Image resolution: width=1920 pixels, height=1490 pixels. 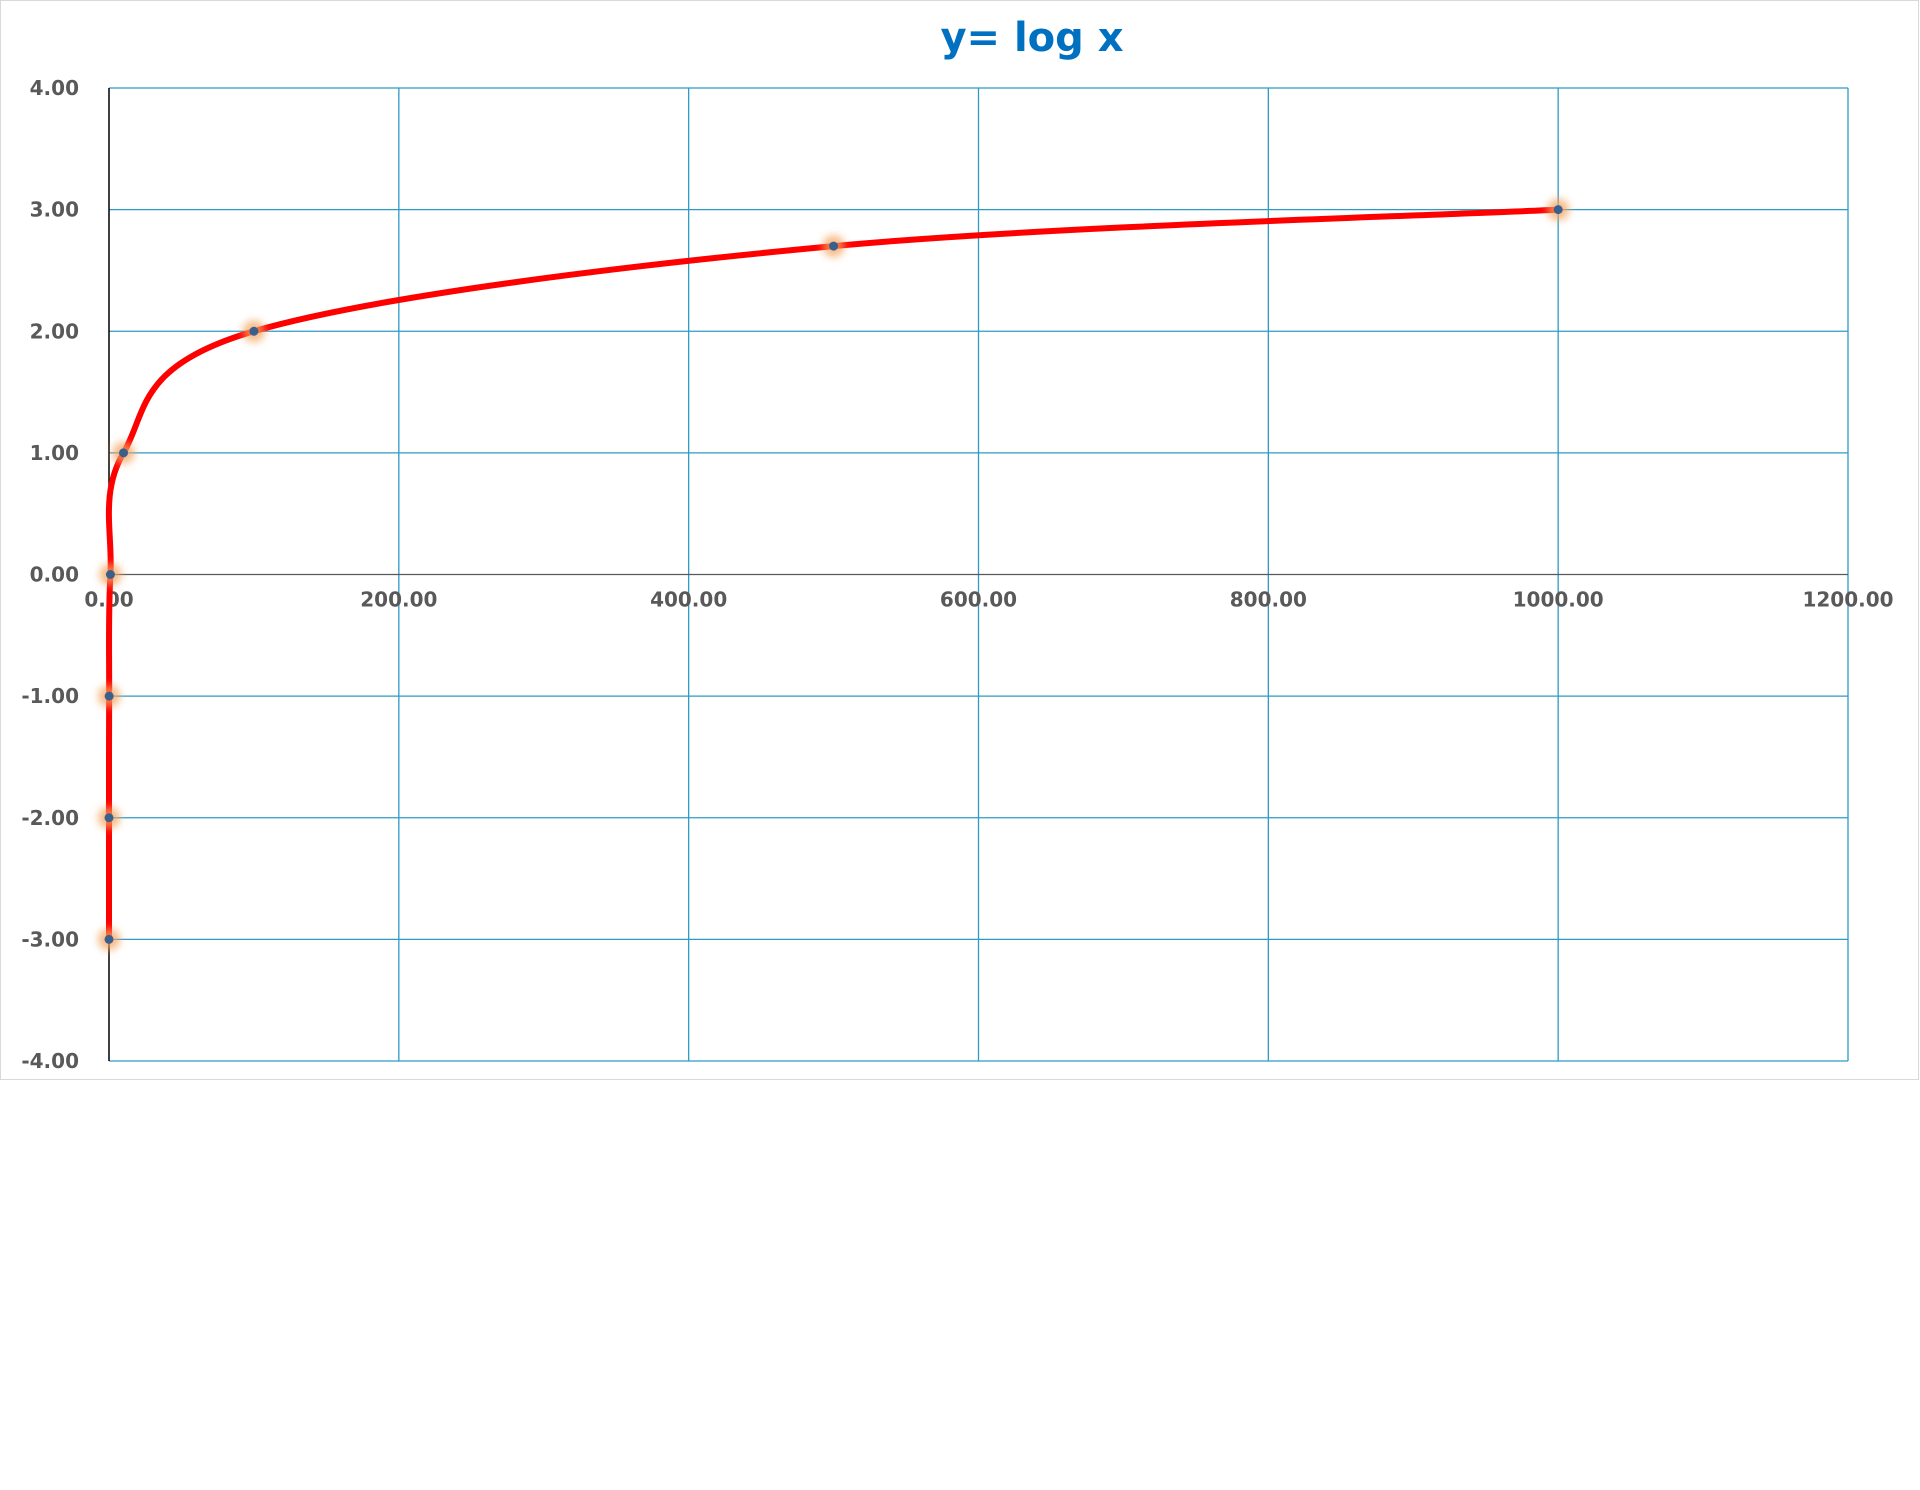 I want to click on y-tick-label: -4.00, so click(x=50, y=1061).